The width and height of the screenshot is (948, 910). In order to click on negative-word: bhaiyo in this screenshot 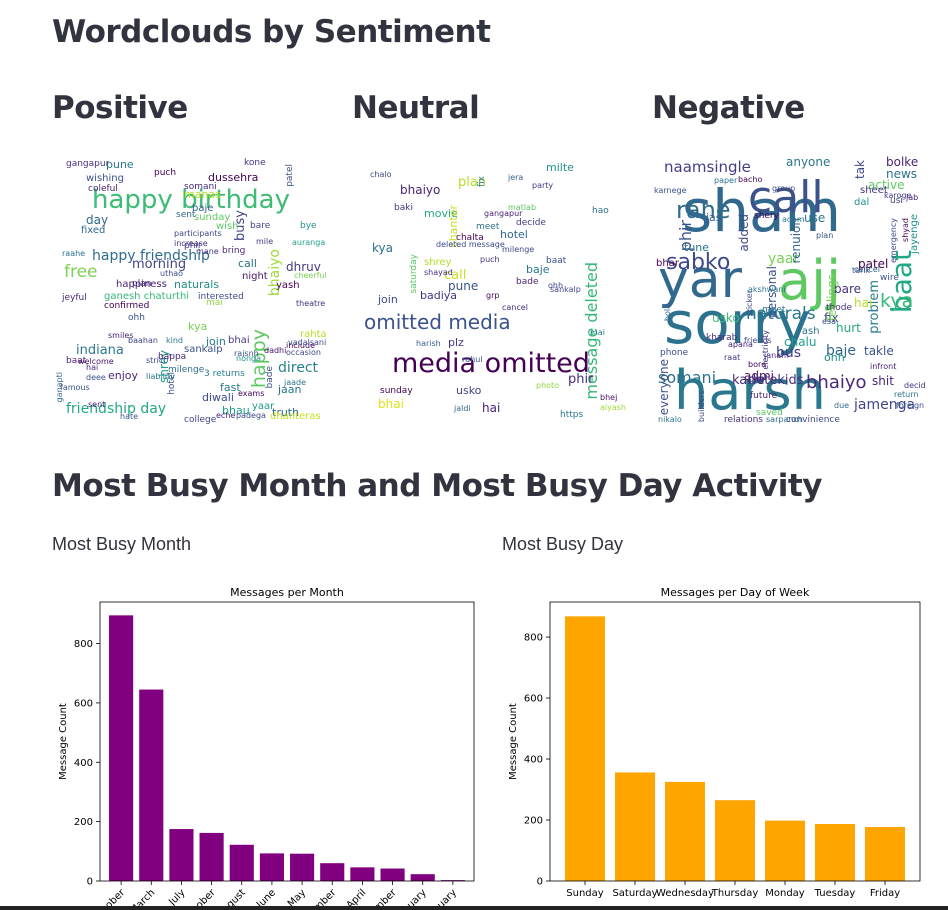, I will do `click(836, 382)`.